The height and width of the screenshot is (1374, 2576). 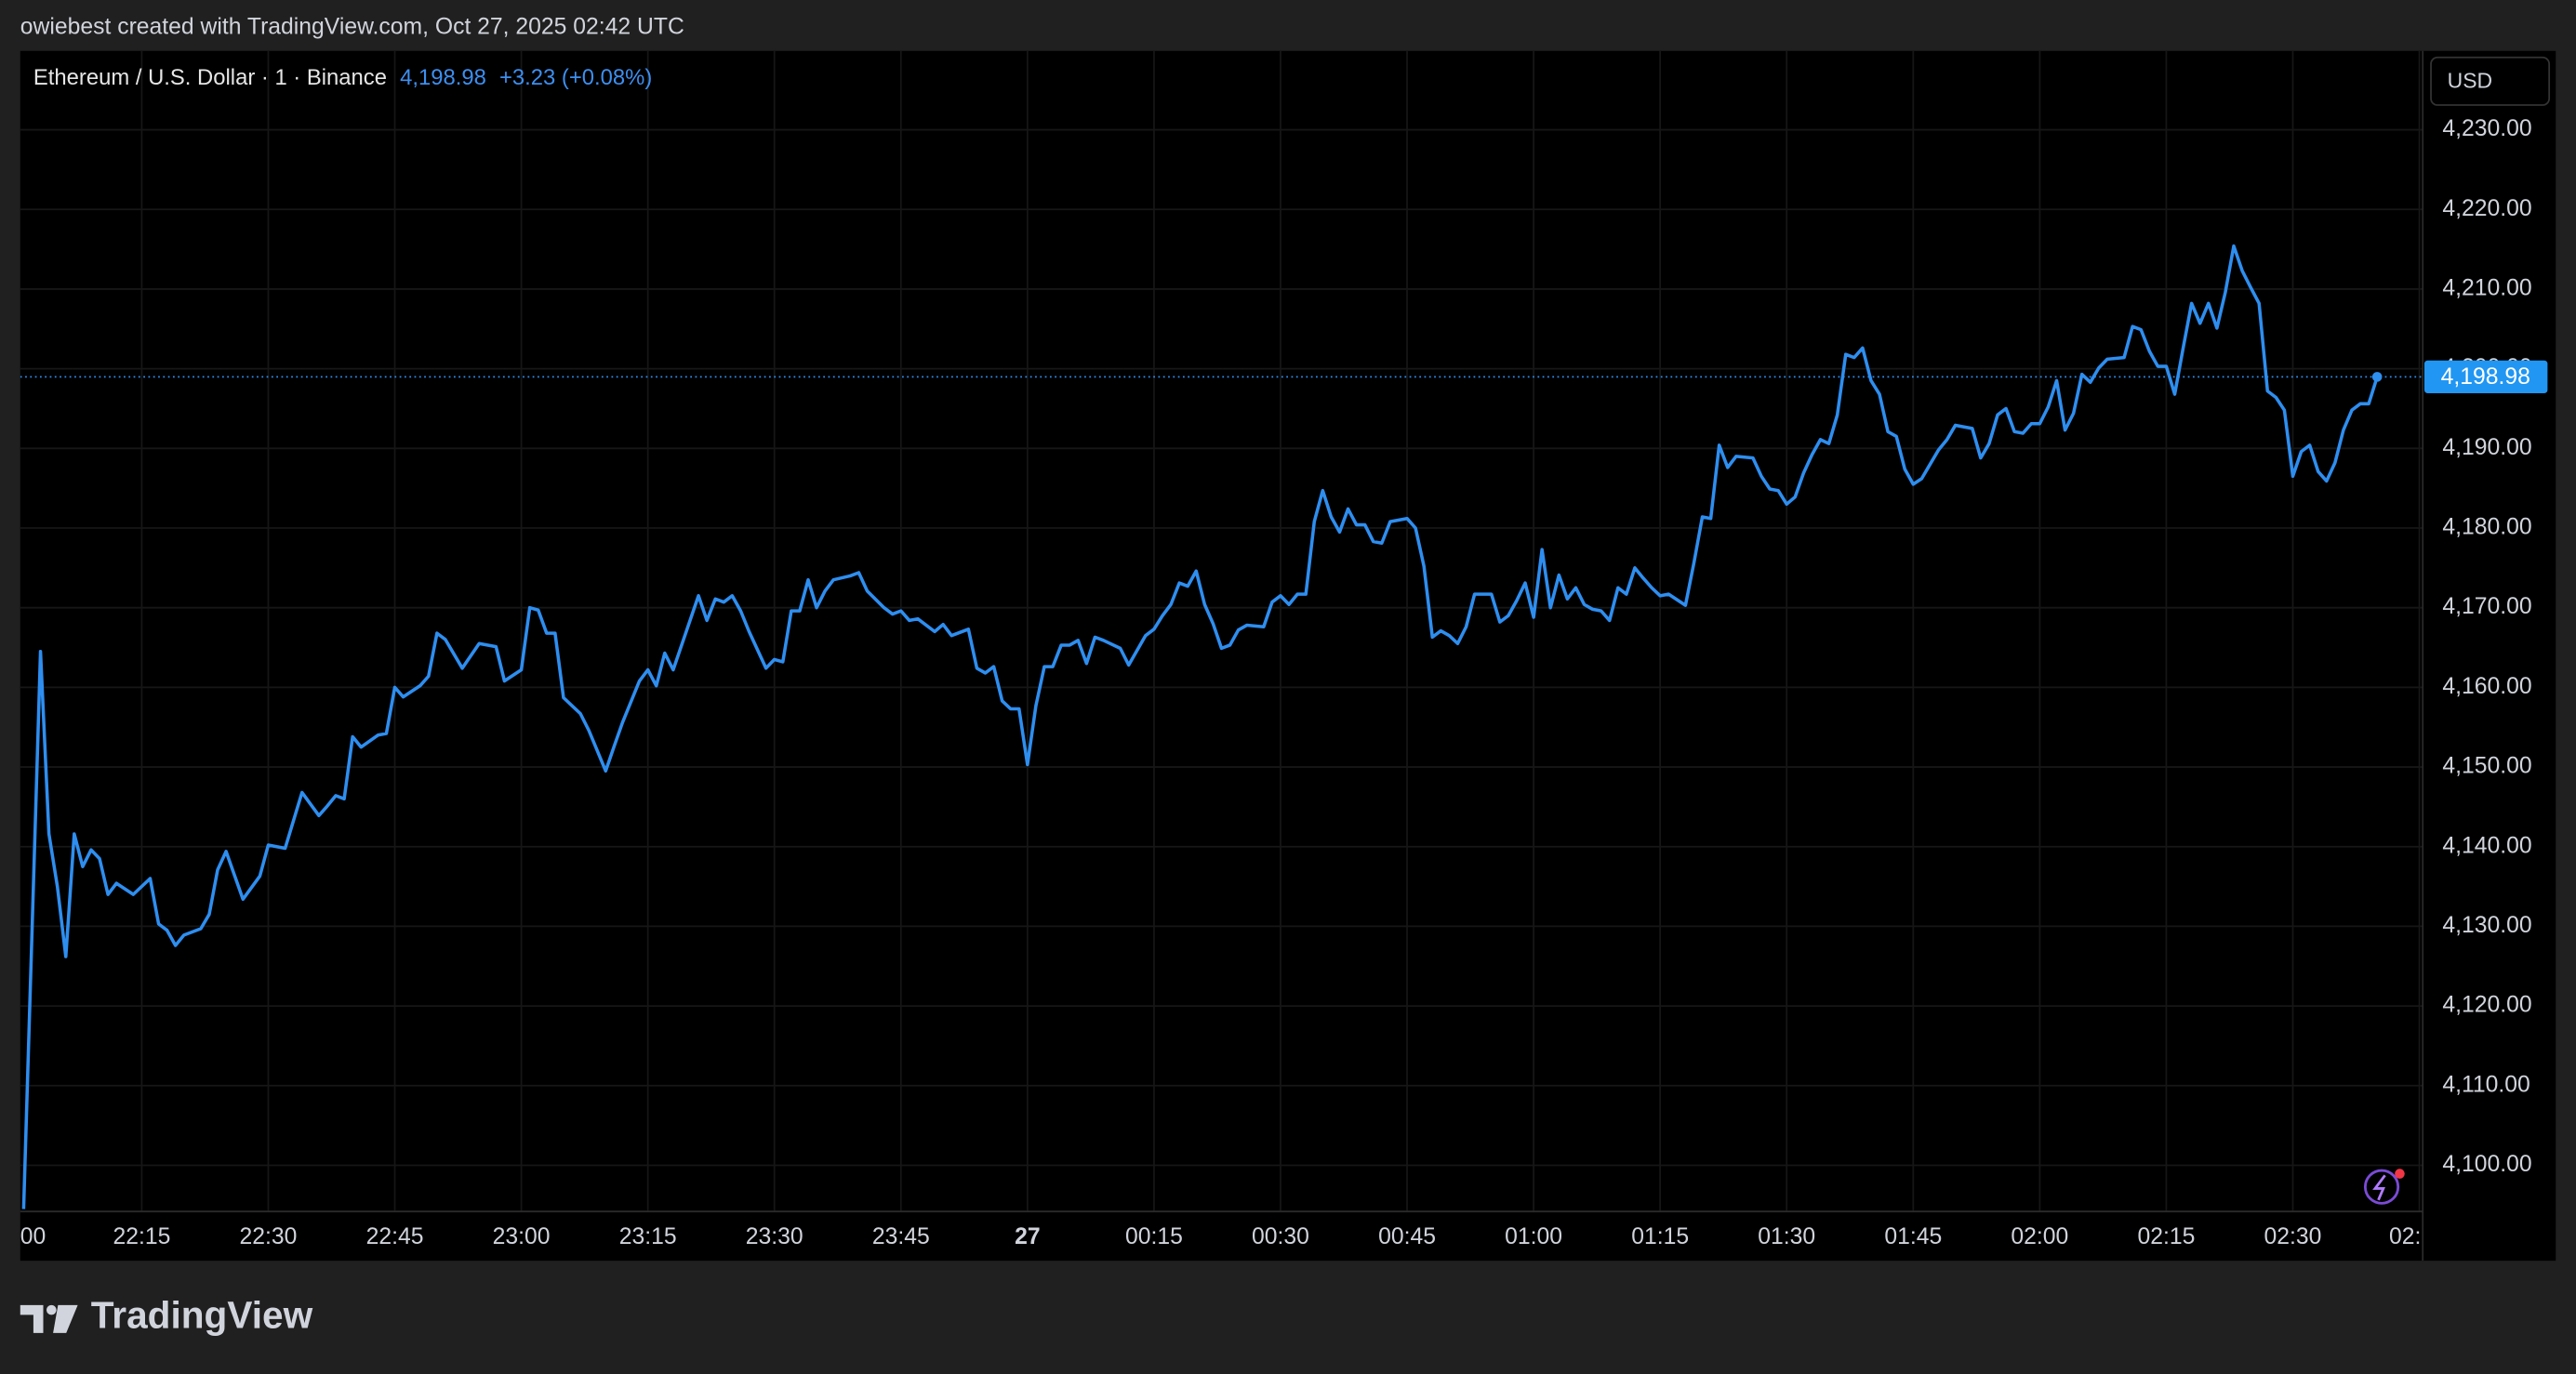 I want to click on y-tick-label: 4,120.00, so click(x=2486, y=1006).